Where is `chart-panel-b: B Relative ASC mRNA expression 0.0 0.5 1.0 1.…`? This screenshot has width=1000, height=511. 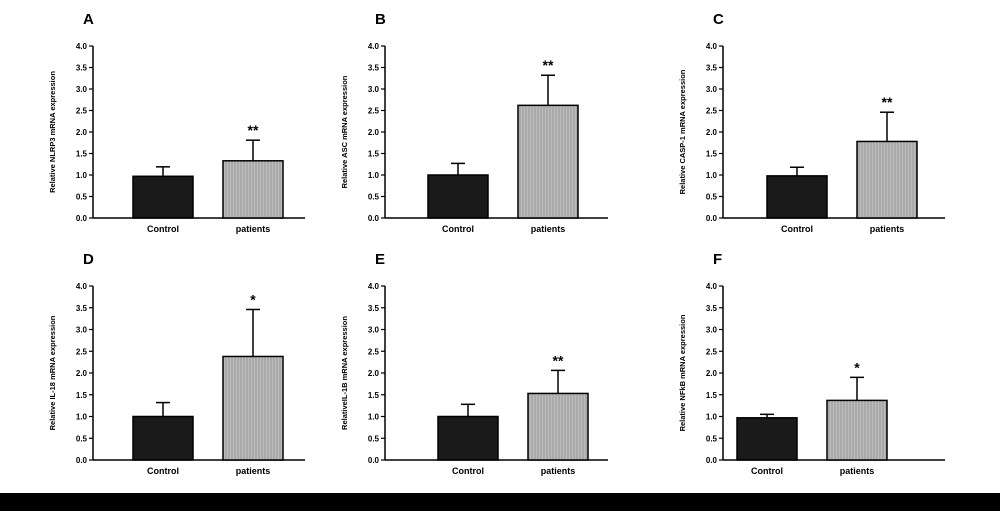 chart-panel-b: B Relative ASC mRNA expression 0.0 0.5 1.0 1.… is located at coordinates (474, 122).